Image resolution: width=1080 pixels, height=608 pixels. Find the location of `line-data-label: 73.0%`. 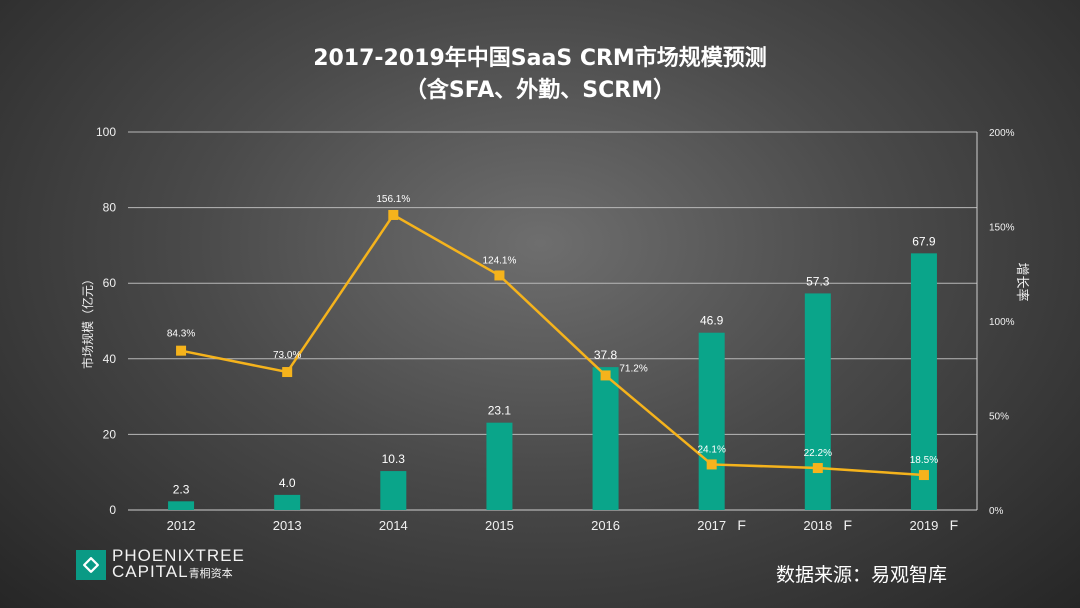

line-data-label: 73.0% is located at coordinates (287, 355).